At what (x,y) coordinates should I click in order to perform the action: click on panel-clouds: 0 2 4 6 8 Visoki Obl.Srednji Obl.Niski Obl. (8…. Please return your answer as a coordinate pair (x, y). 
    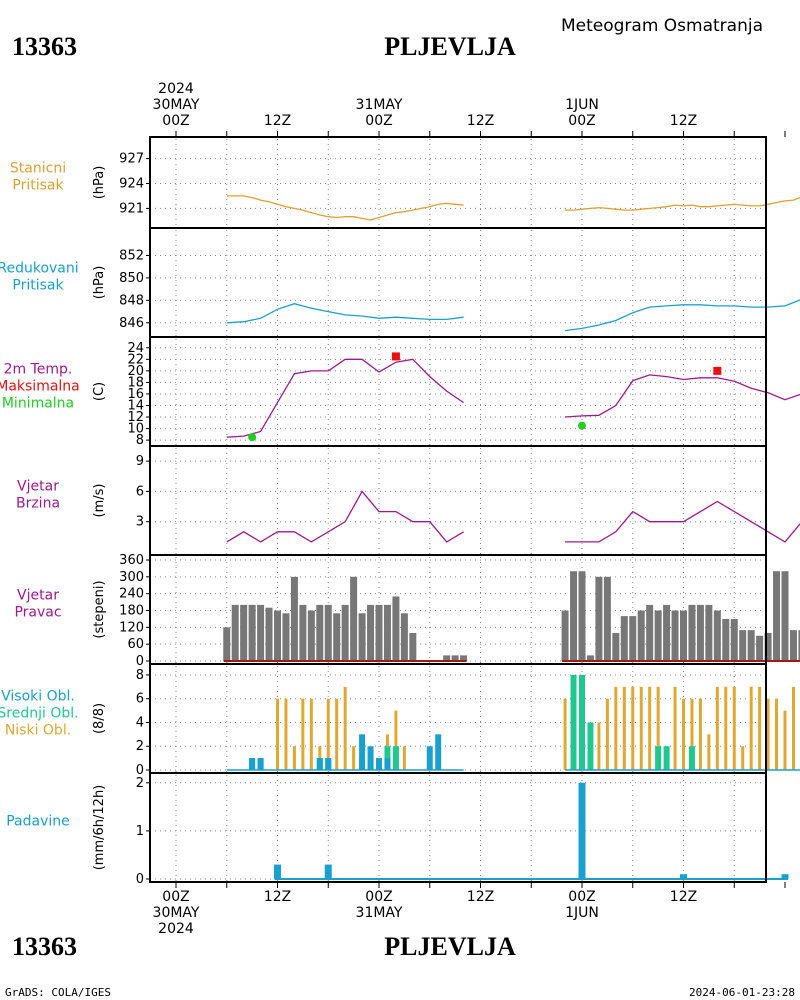
    Looking at the image, I should click on (400, 720).